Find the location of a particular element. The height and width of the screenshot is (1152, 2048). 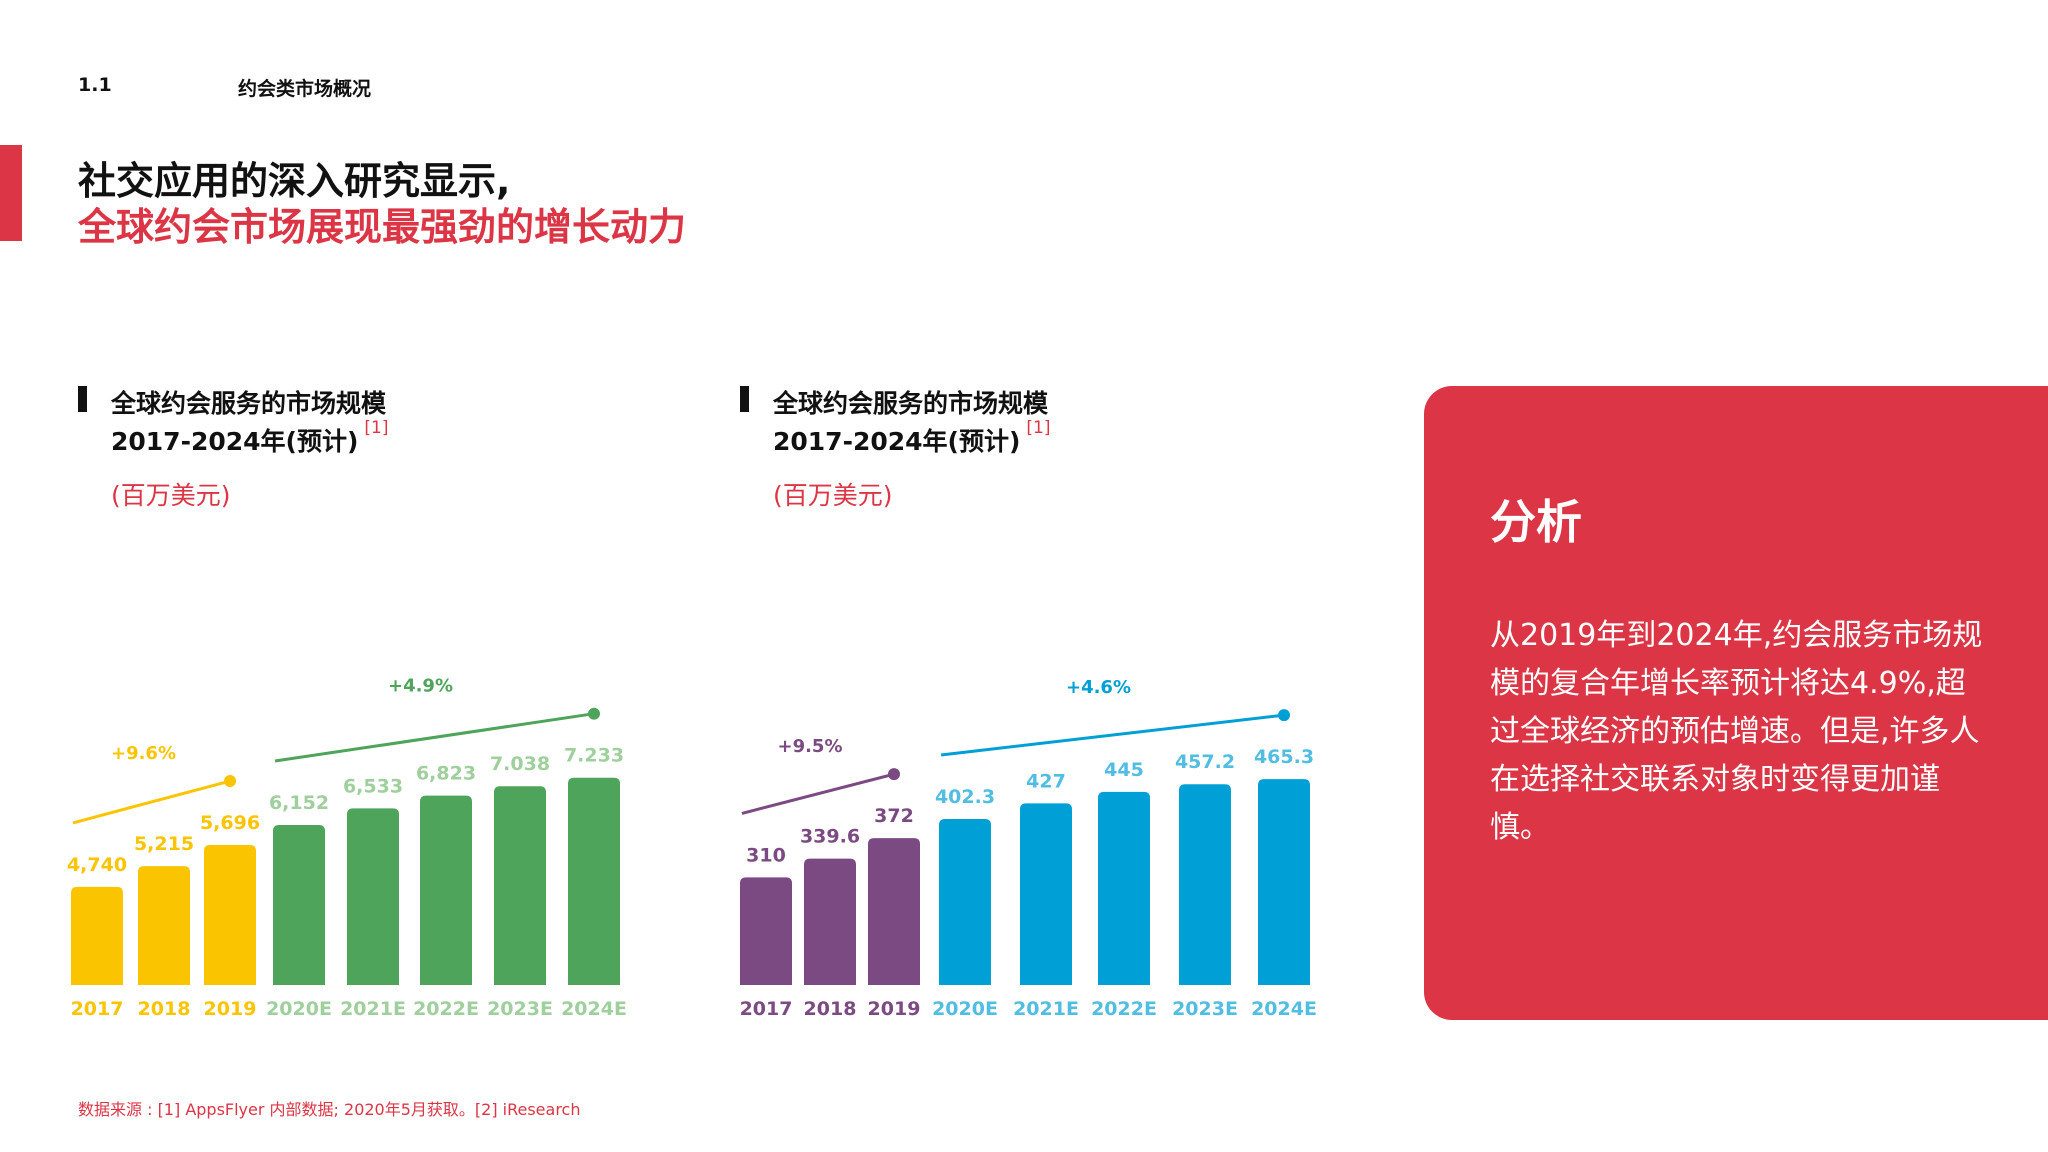

accent-bar is located at coordinates (11, 193).